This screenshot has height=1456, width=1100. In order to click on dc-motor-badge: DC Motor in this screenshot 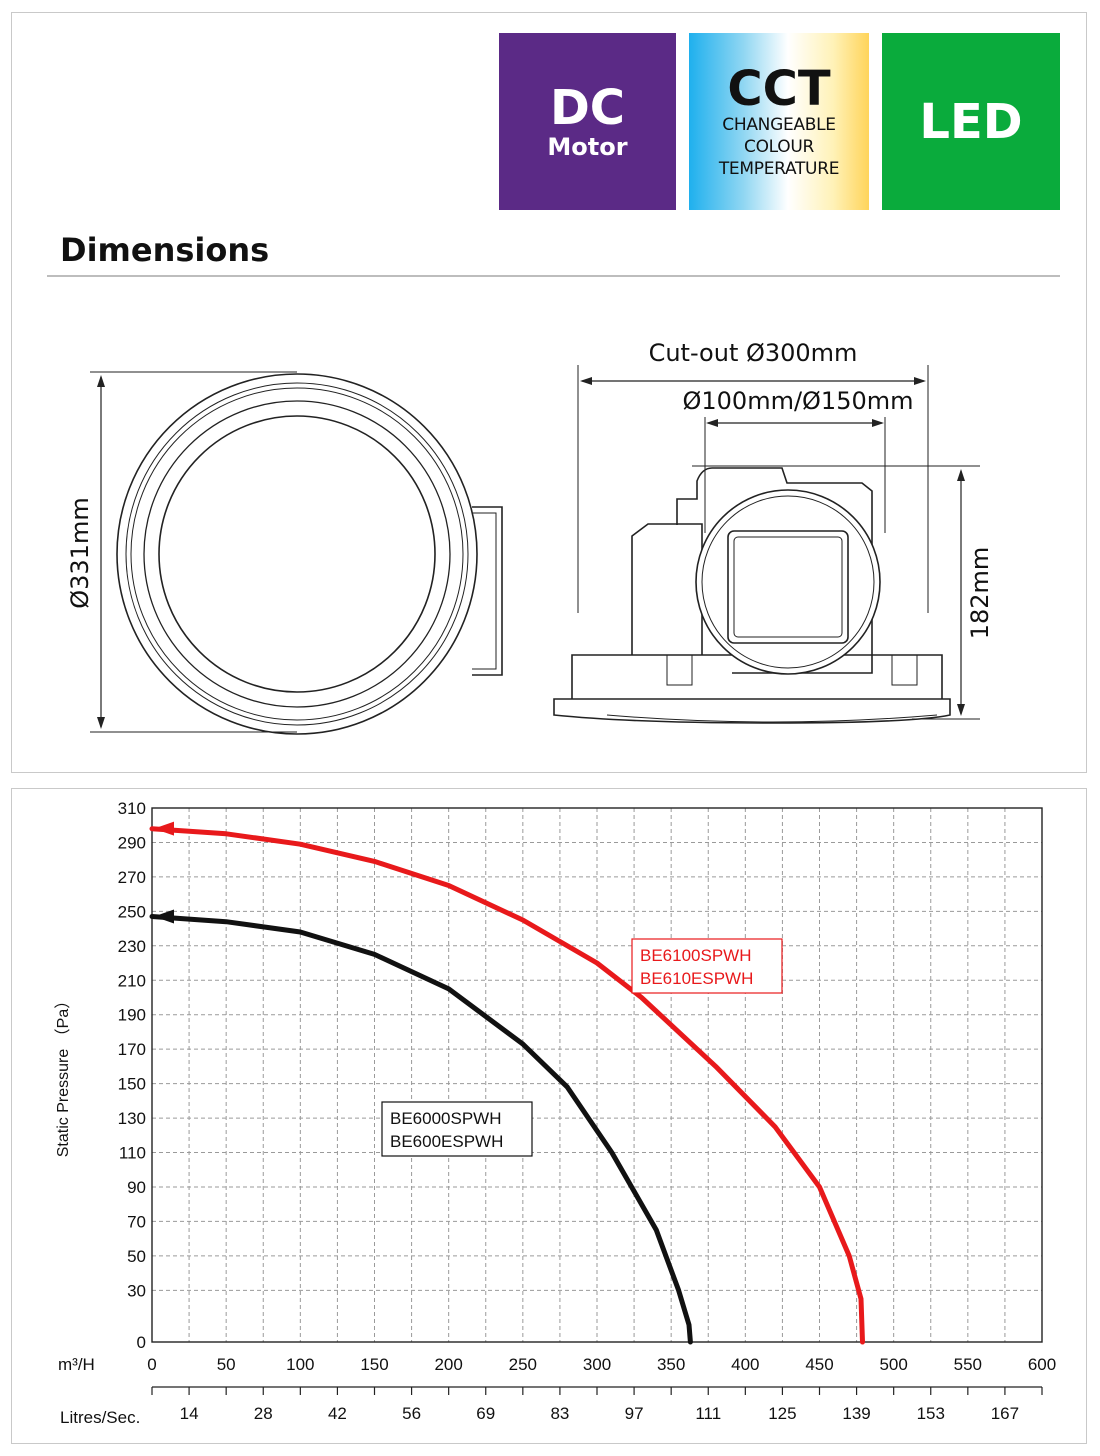, I will do `click(587, 121)`.